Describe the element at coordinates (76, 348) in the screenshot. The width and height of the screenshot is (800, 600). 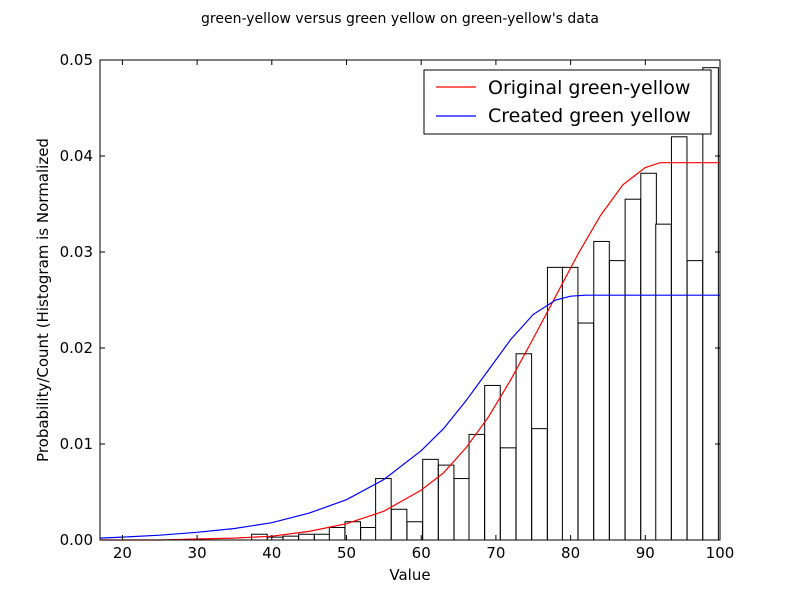
I see `y-tick-label-2: 0.02` at that location.